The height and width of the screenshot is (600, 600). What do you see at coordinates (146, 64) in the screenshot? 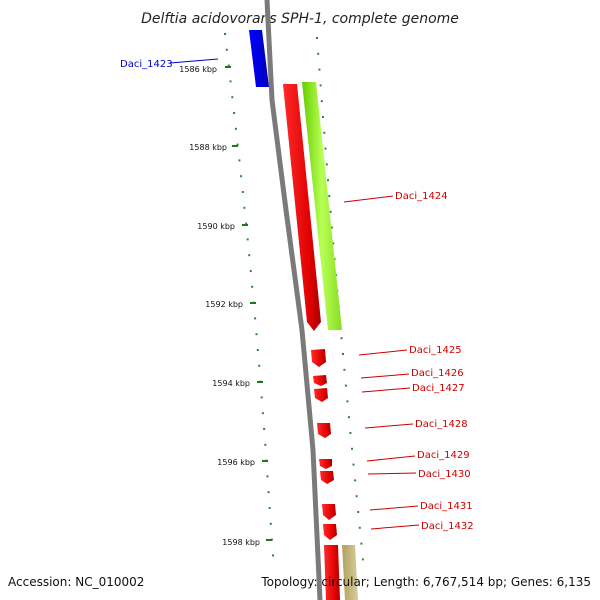
I see `label-daci-1423: Daci_1423` at bounding box center [146, 64].